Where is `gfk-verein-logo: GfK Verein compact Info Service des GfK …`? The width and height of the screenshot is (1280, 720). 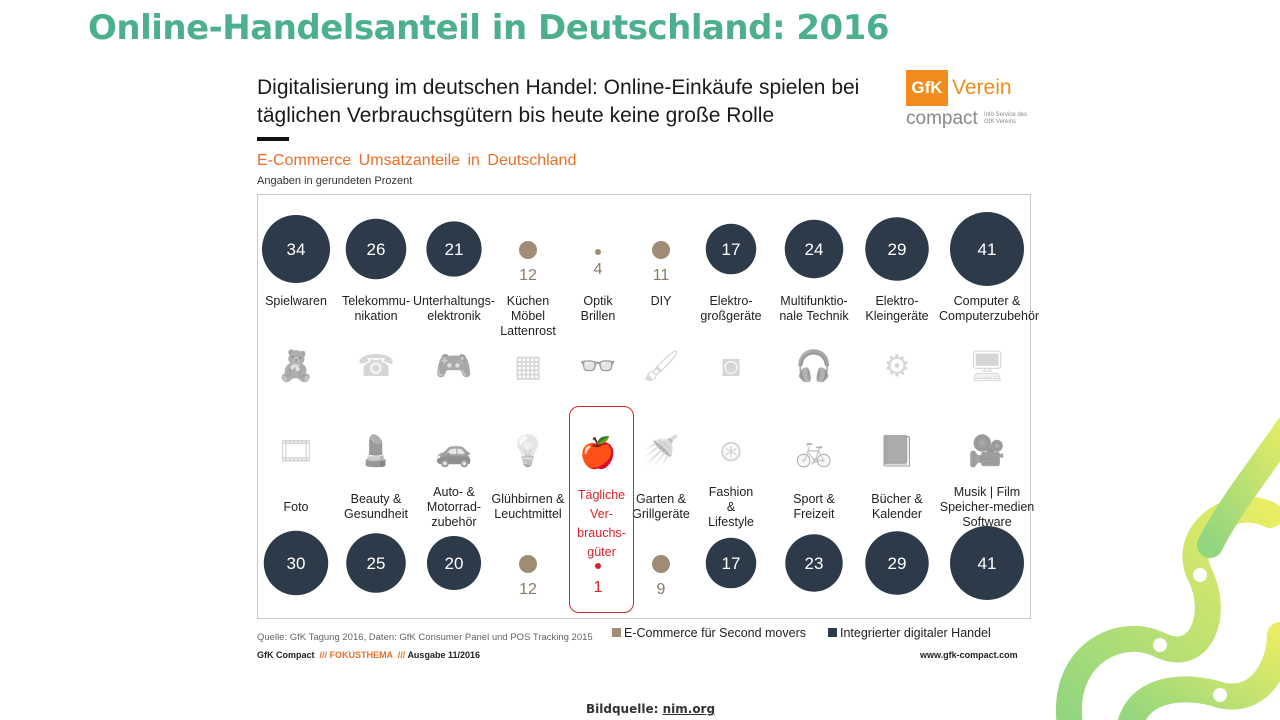 gfk-verein-logo: GfK Verein compact Info Service des GfK … is located at coordinates (971, 101).